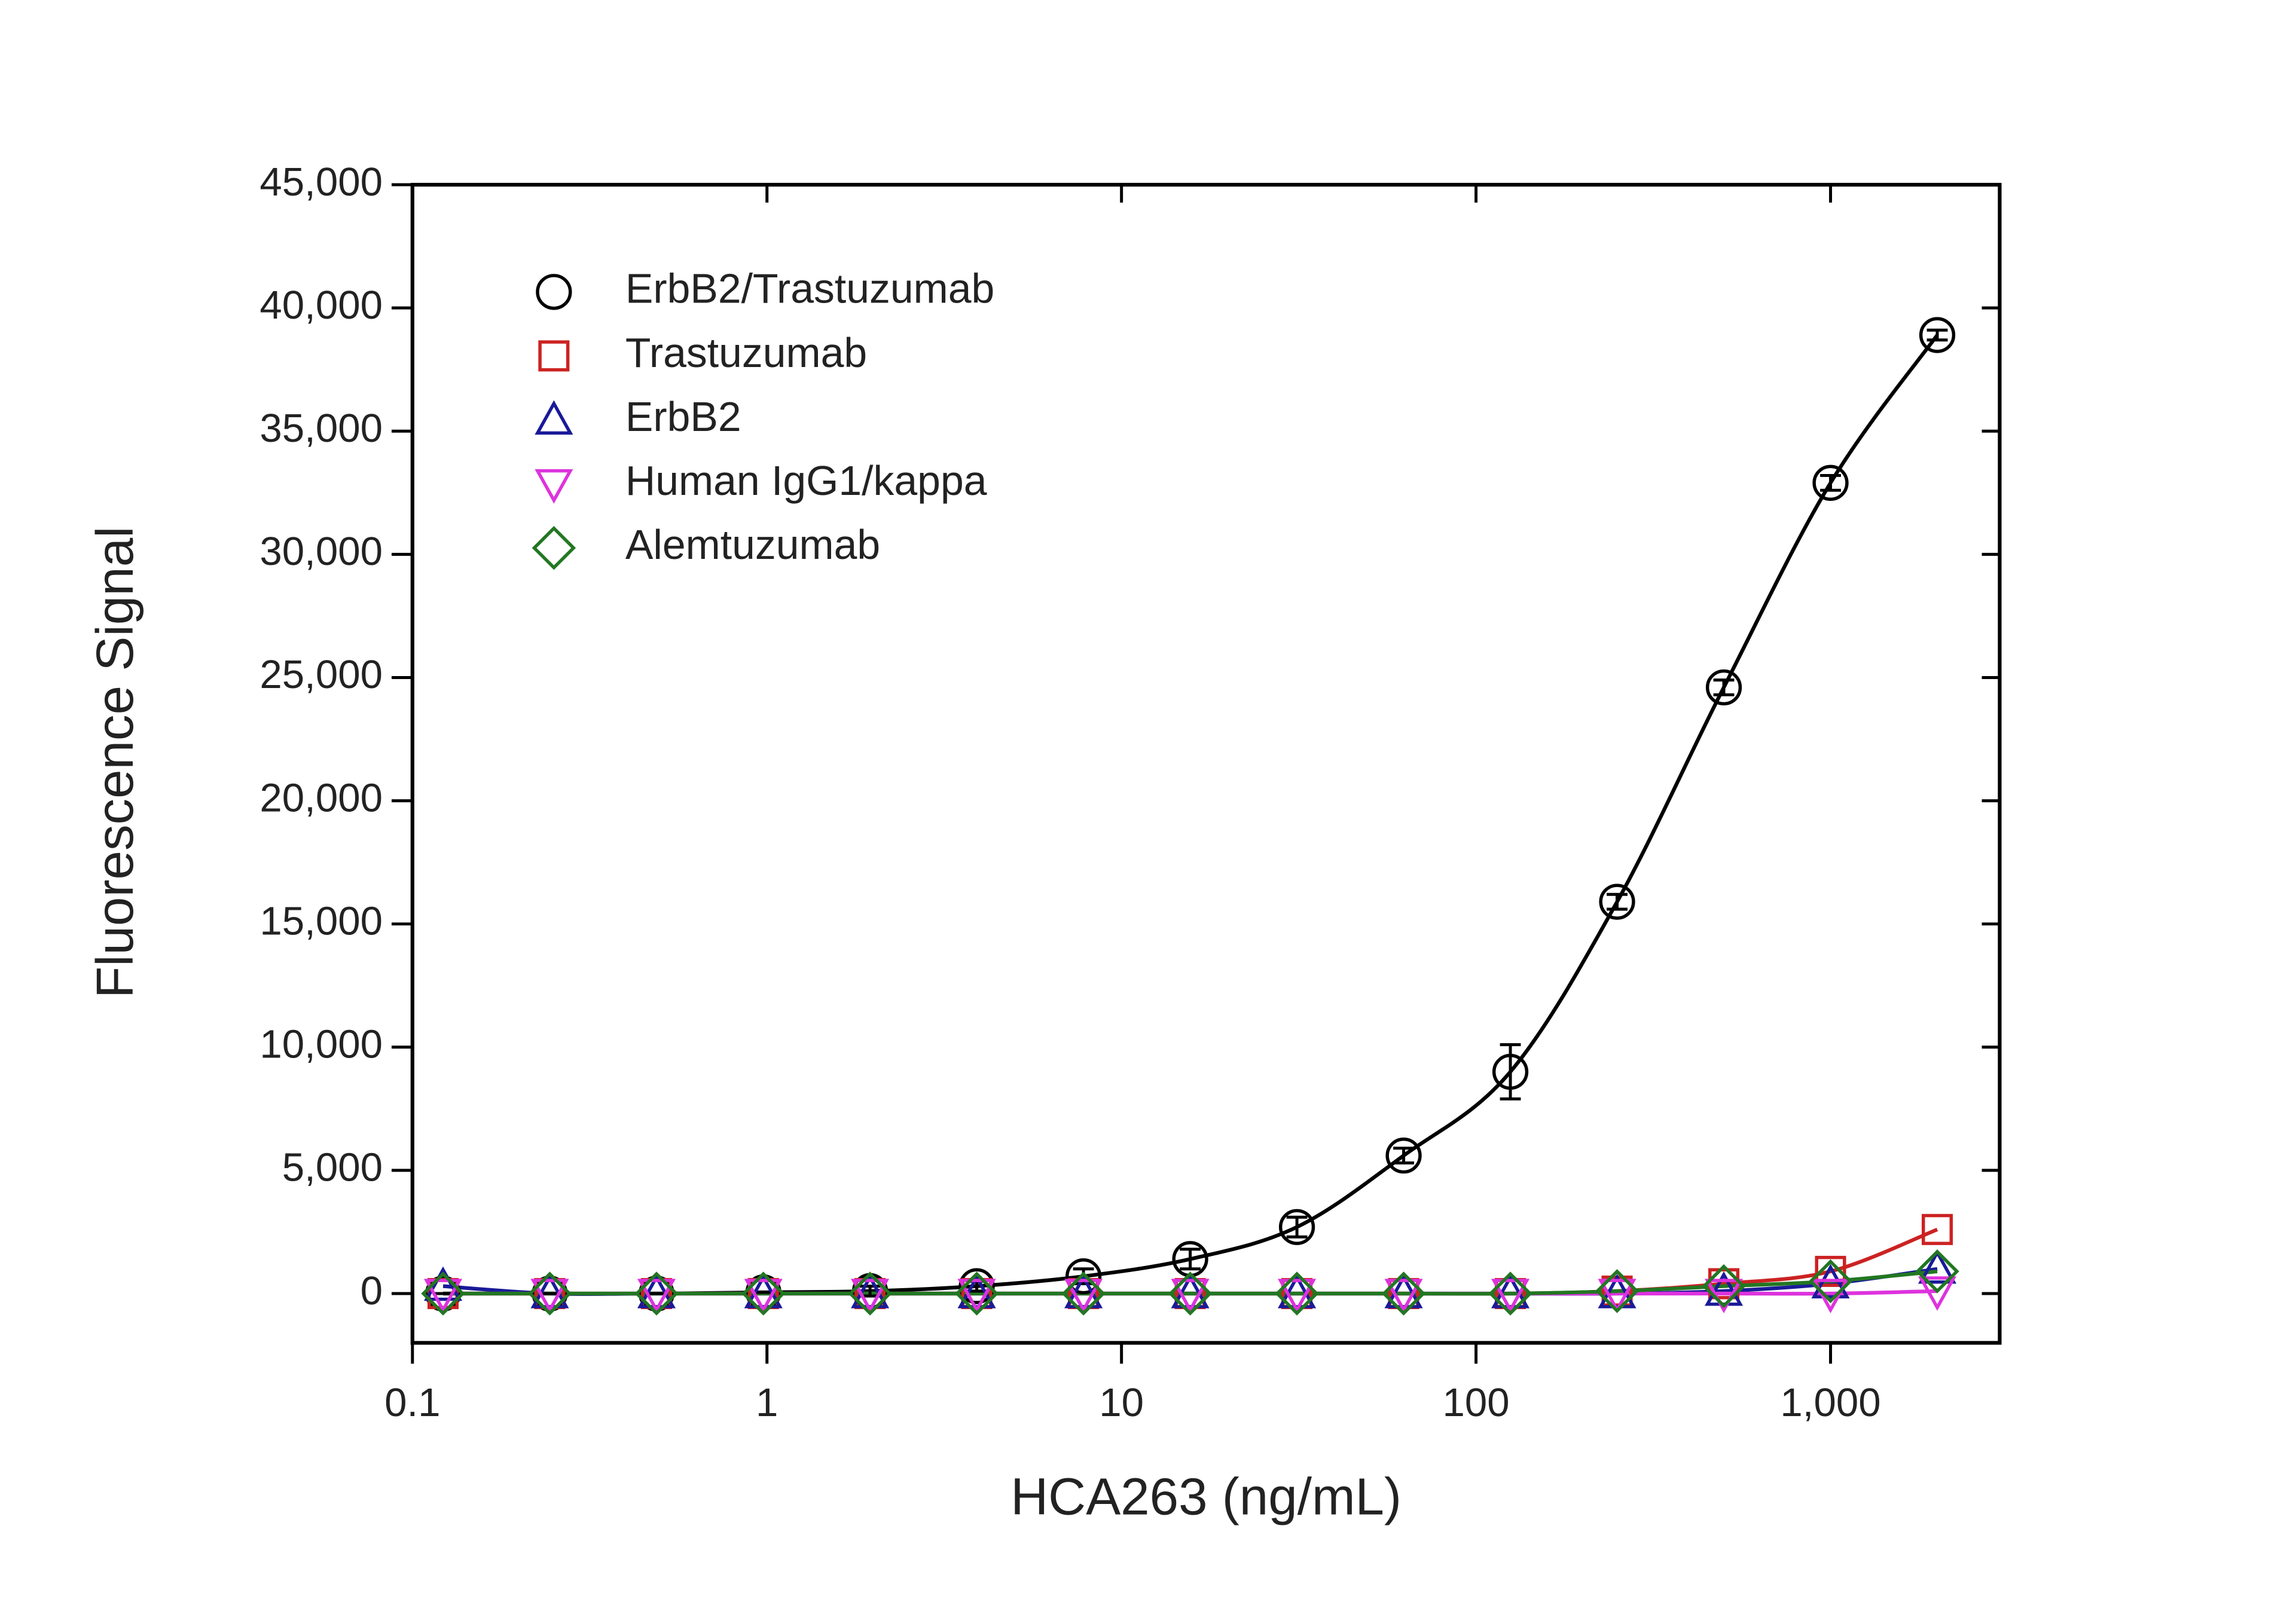  Describe the element at coordinates (372, 1290) in the screenshot. I see `y-tick-label: 0` at that location.